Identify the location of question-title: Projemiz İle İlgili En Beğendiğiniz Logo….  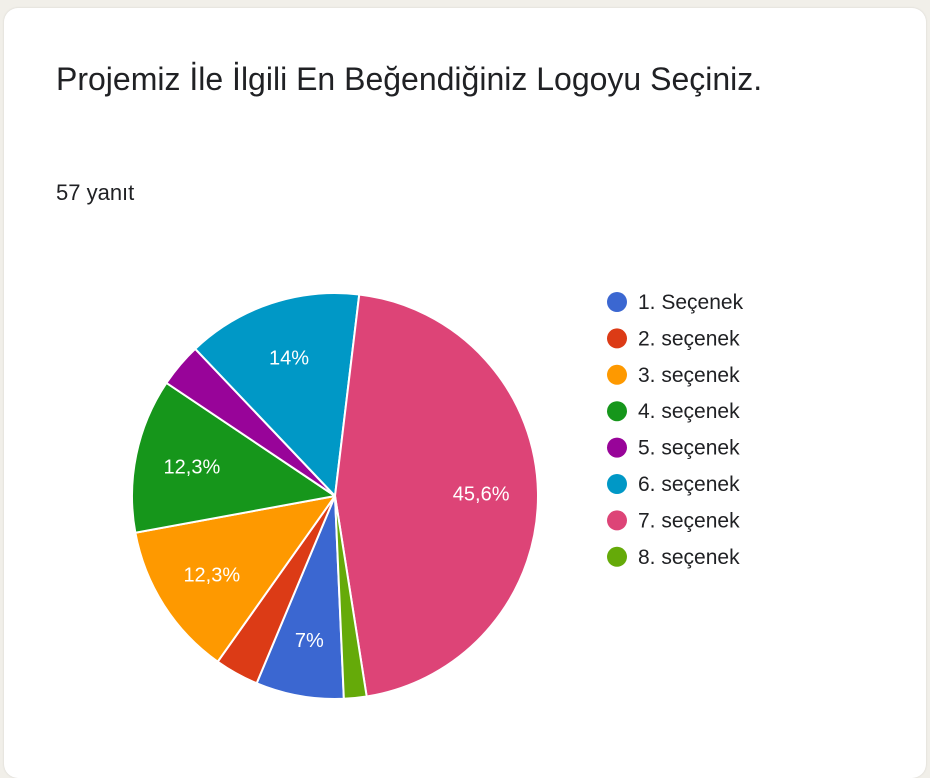
(409, 79).